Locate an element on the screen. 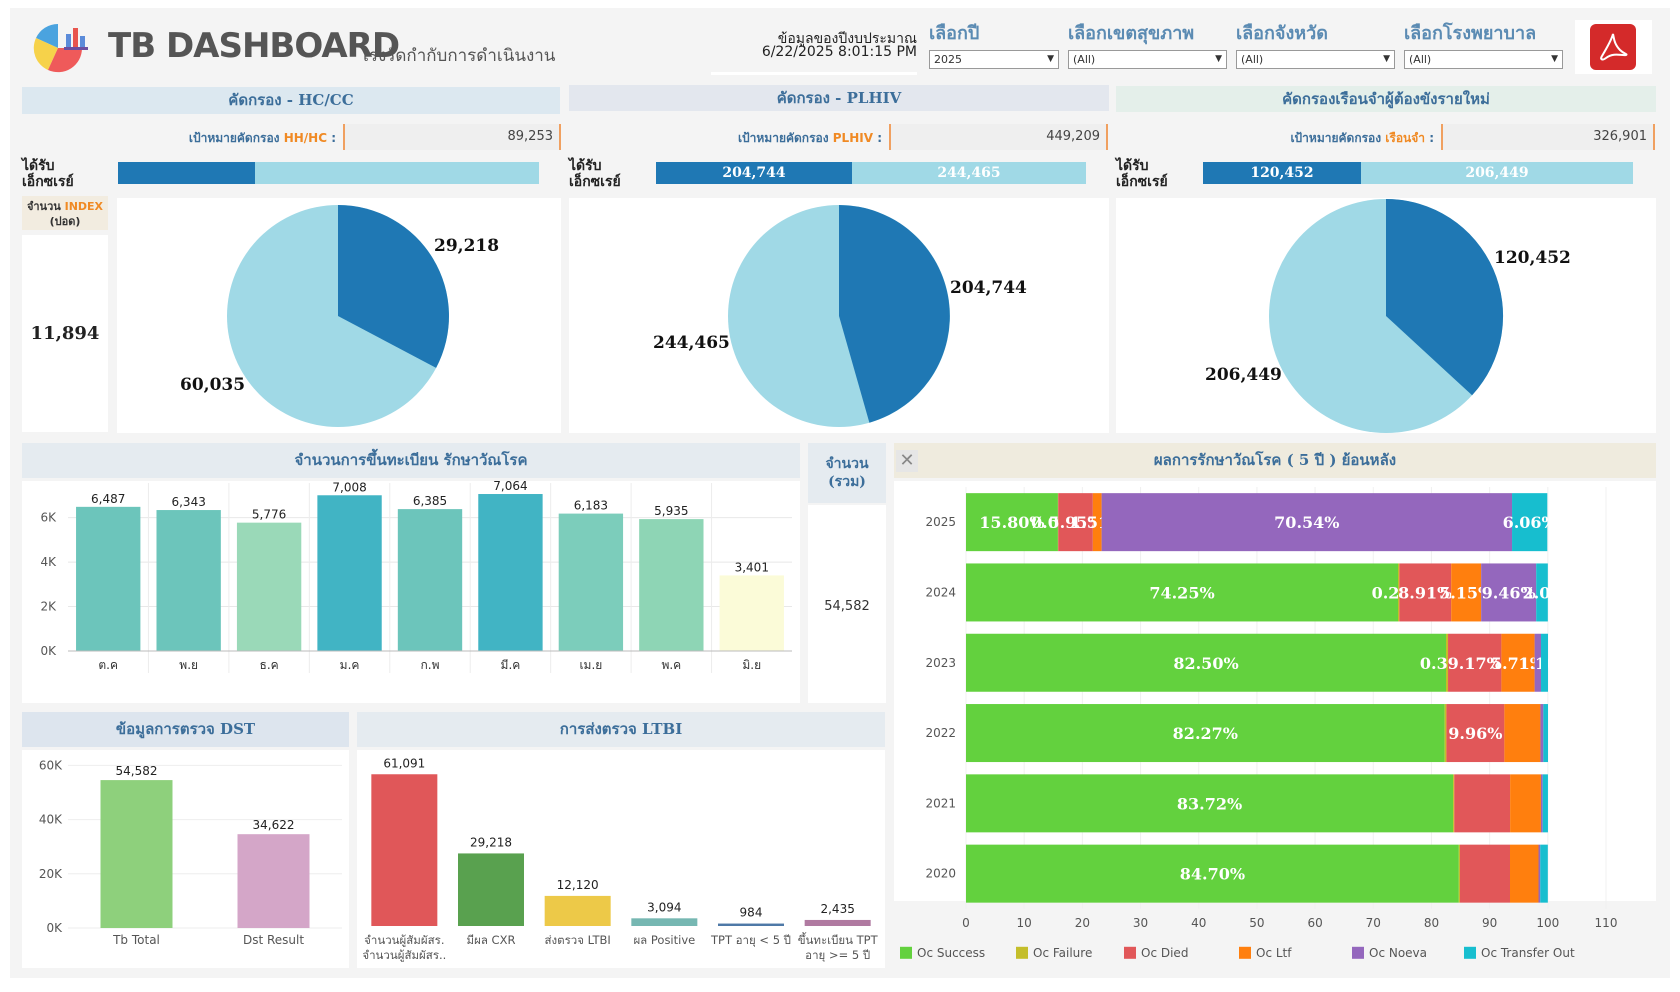 Image resolution: width=1680 pixels, height=992 pixels. x-tick-label: อายุ >= 5 ปี is located at coordinates (837, 955).